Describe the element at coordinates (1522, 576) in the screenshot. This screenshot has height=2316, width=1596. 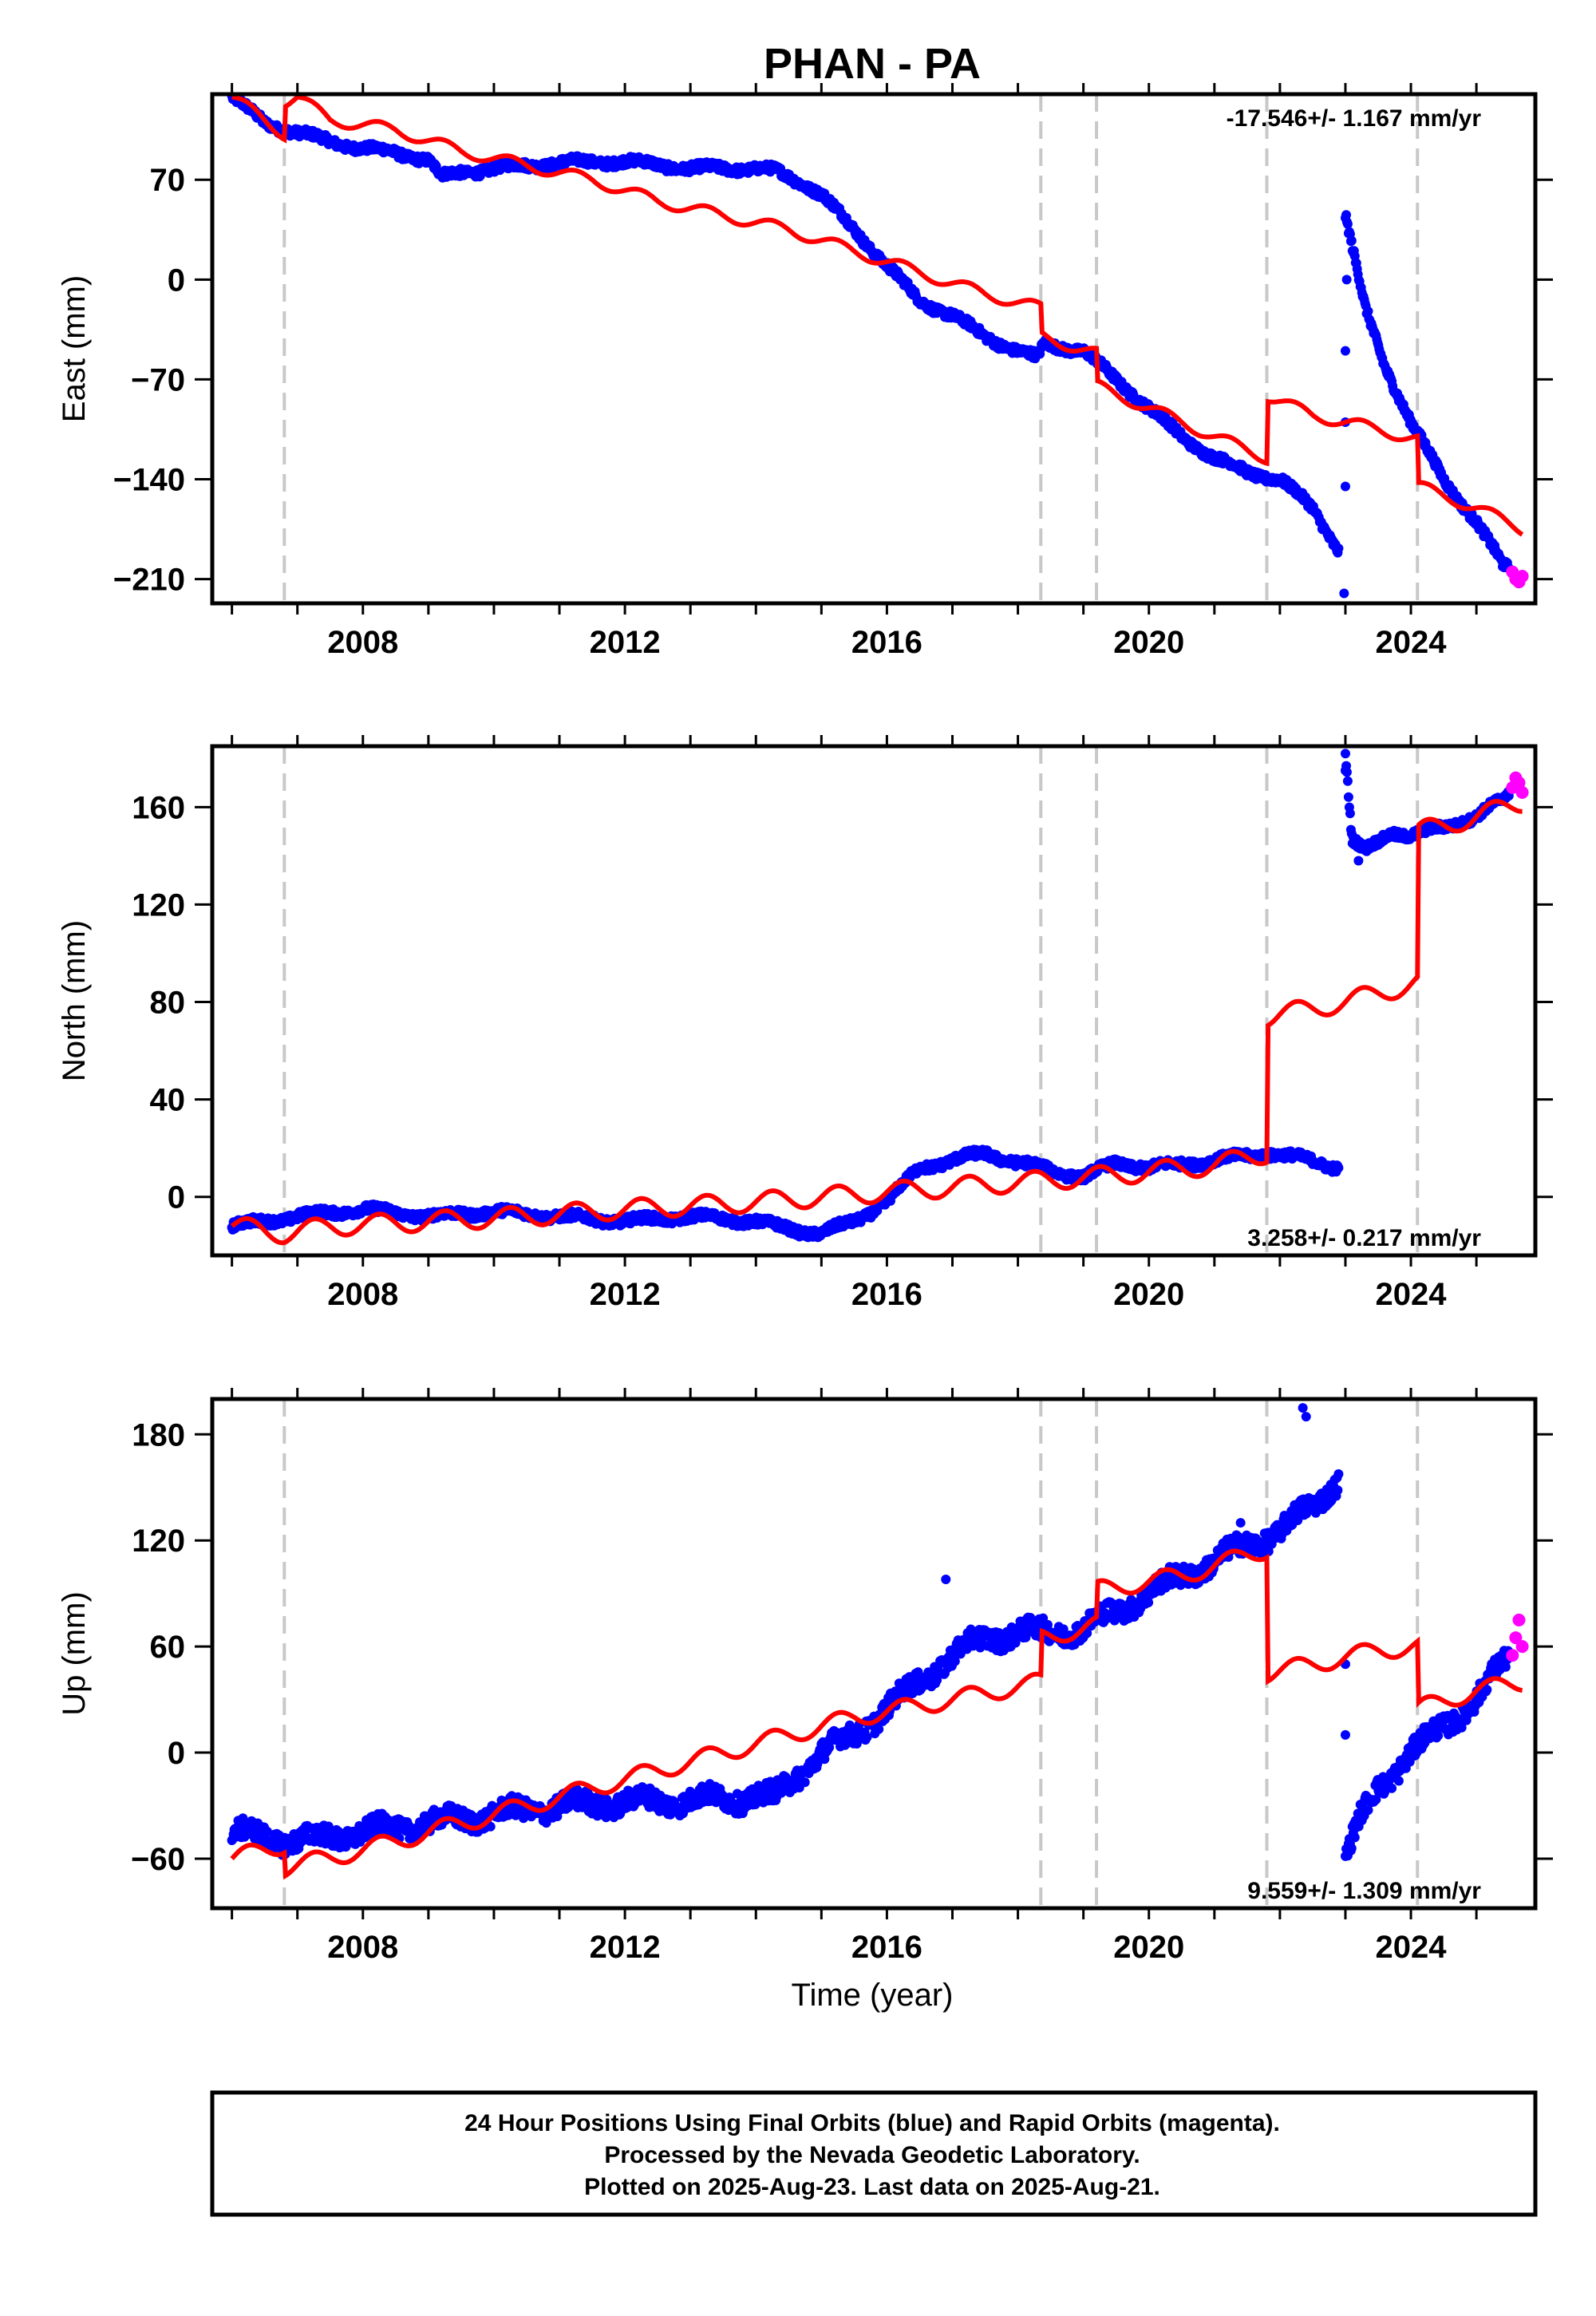
I see `east-rapid-point` at that location.